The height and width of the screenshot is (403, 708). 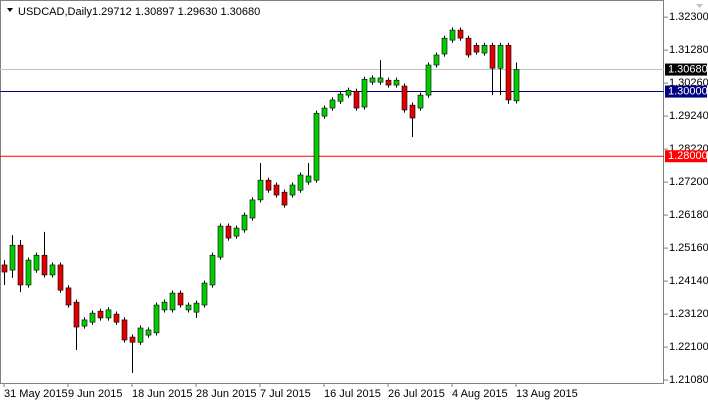 I want to click on x-tick-label: 26 Jul 2015, so click(x=416, y=394).